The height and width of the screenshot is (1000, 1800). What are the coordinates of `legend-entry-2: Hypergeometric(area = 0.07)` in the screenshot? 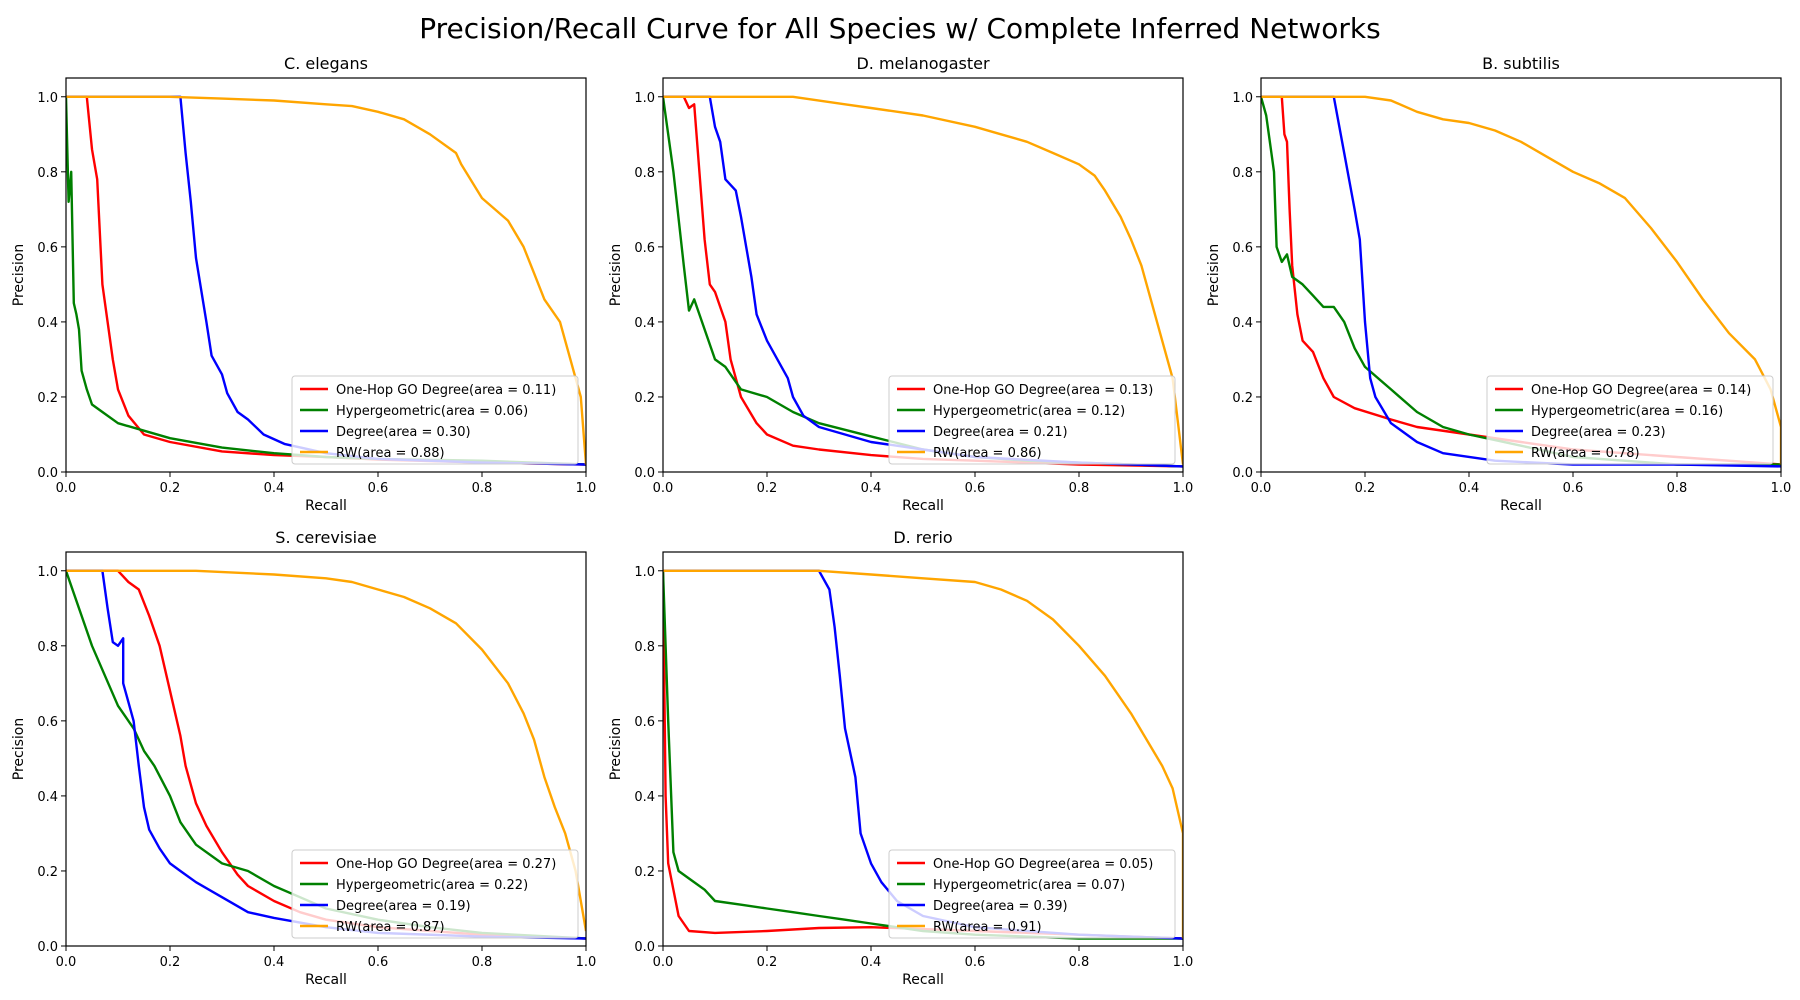 It's located at (1029, 885).